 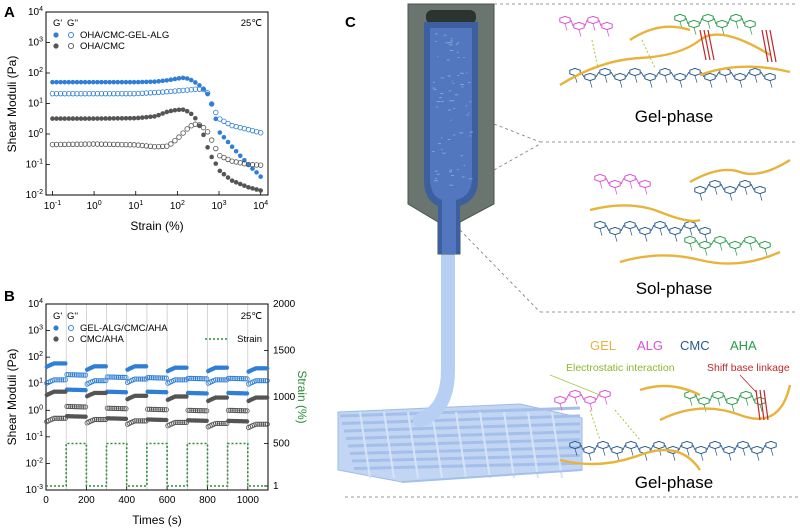 I want to click on panel-b-x-ticks: 0 200 400 600 800 1000, so click(x=151, y=496).